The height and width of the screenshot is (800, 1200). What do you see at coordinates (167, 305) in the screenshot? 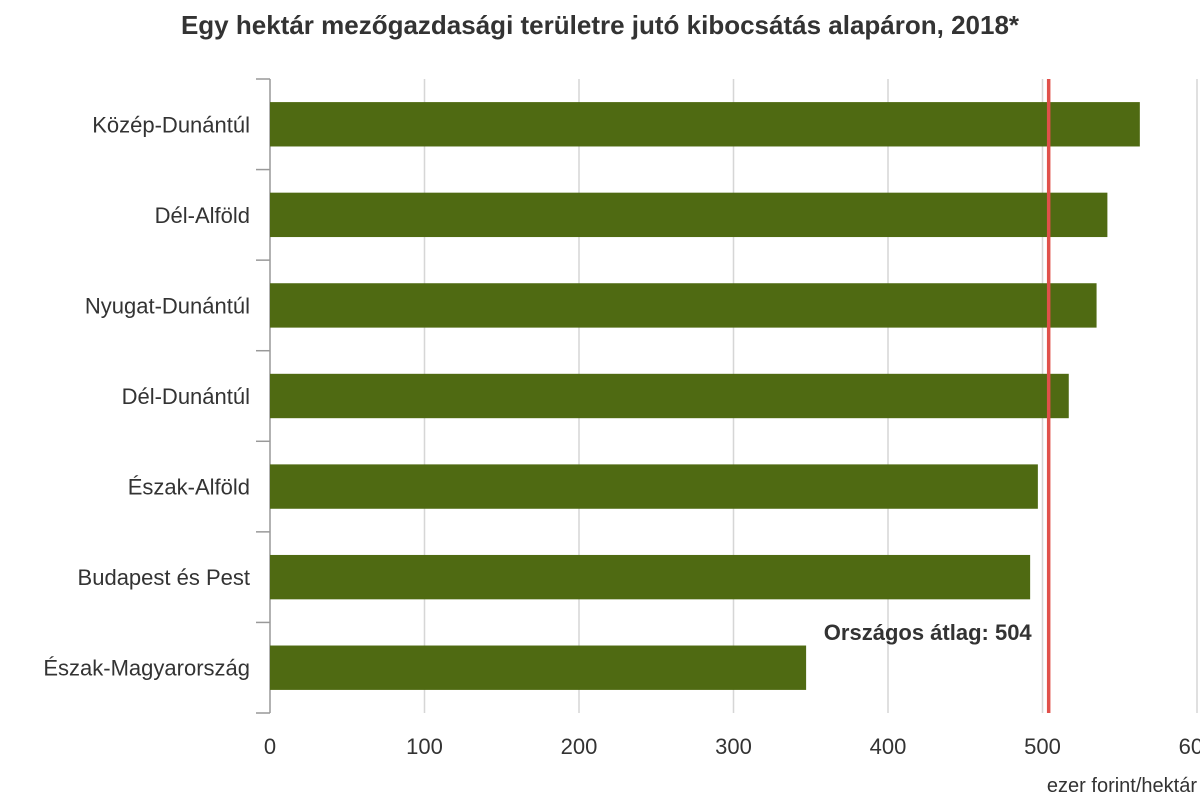
I see `category-label: Nyugat-Dunántúl` at bounding box center [167, 305].